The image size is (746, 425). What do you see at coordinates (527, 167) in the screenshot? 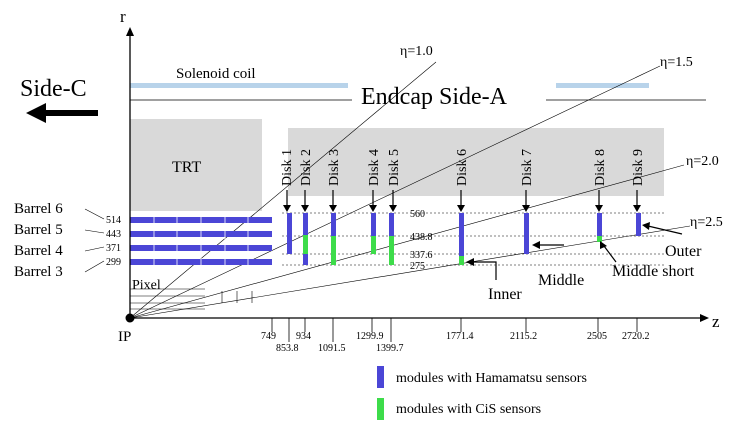
I see `disk-label: Disk 7` at bounding box center [527, 167].